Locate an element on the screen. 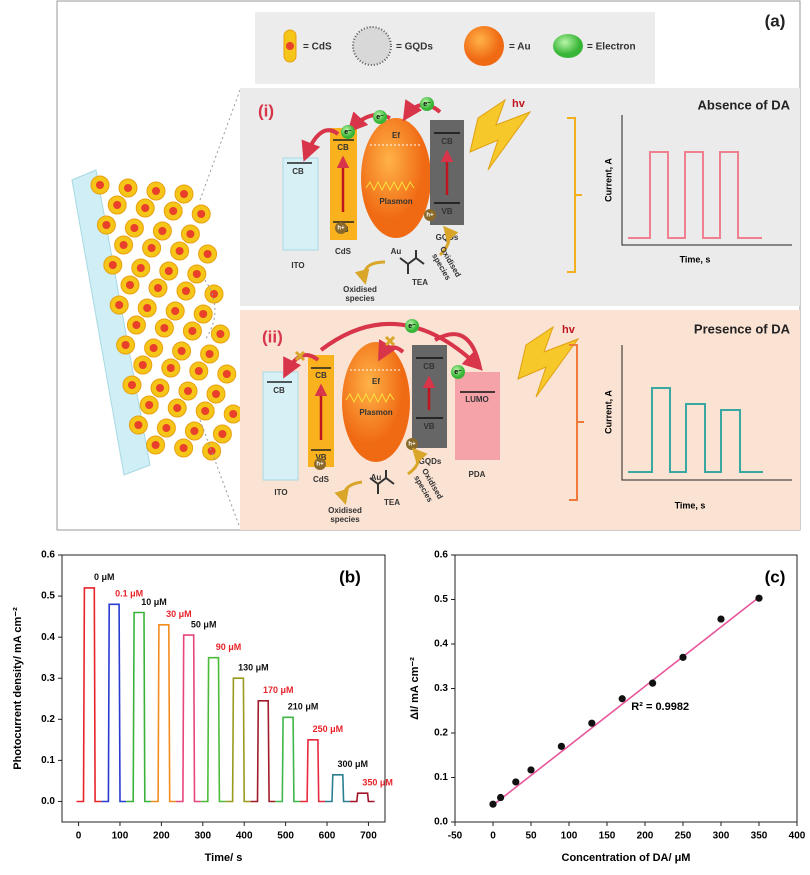 The width and height of the screenshot is (810, 875). molecule-label: TEA is located at coordinates (420, 282).